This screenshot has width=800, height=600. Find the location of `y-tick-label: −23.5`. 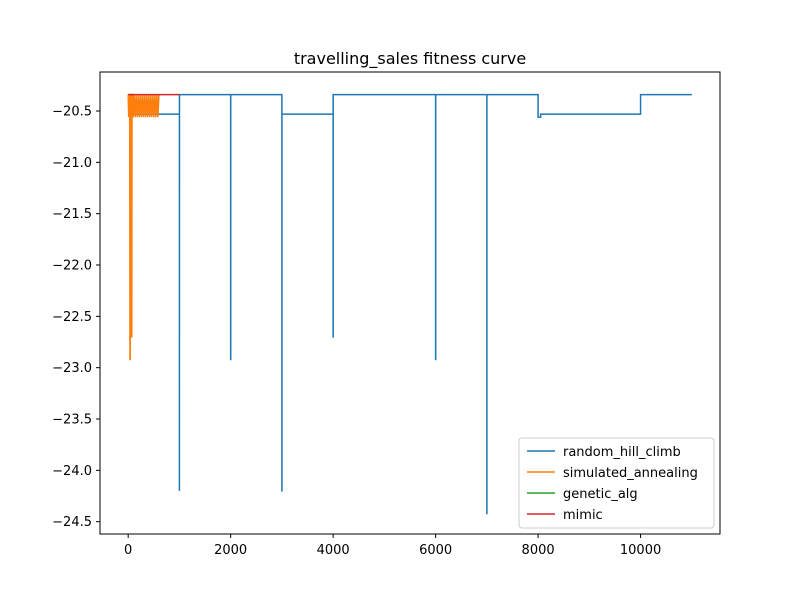

y-tick-label: −23.5 is located at coordinates (72, 420).